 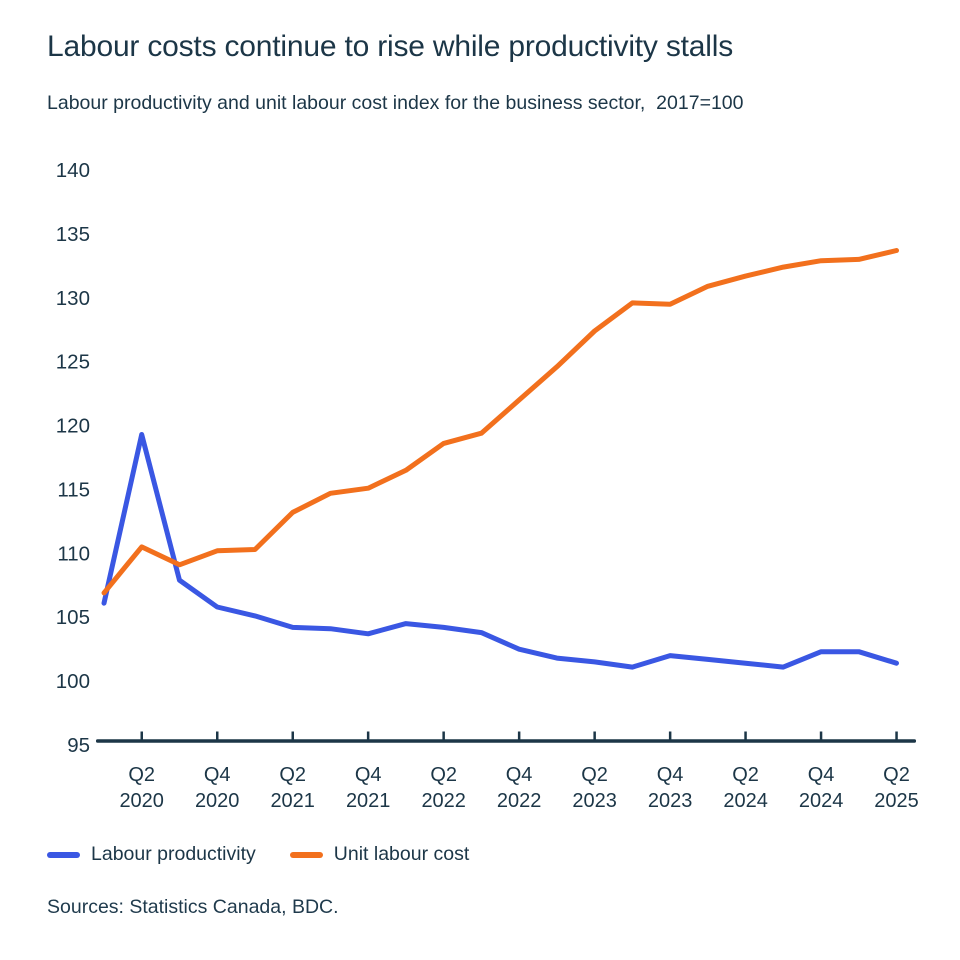 I want to click on y-axis-tick-label: 125, so click(x=73, y=362).